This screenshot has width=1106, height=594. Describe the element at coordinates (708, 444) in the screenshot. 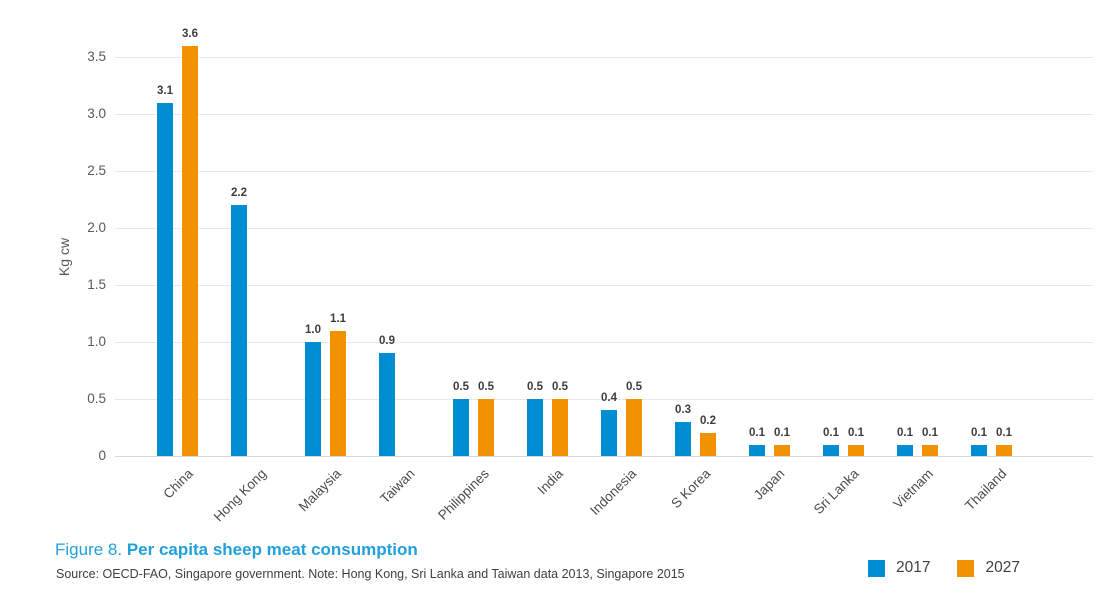

I see `bar-s-korea-2027` at that location.